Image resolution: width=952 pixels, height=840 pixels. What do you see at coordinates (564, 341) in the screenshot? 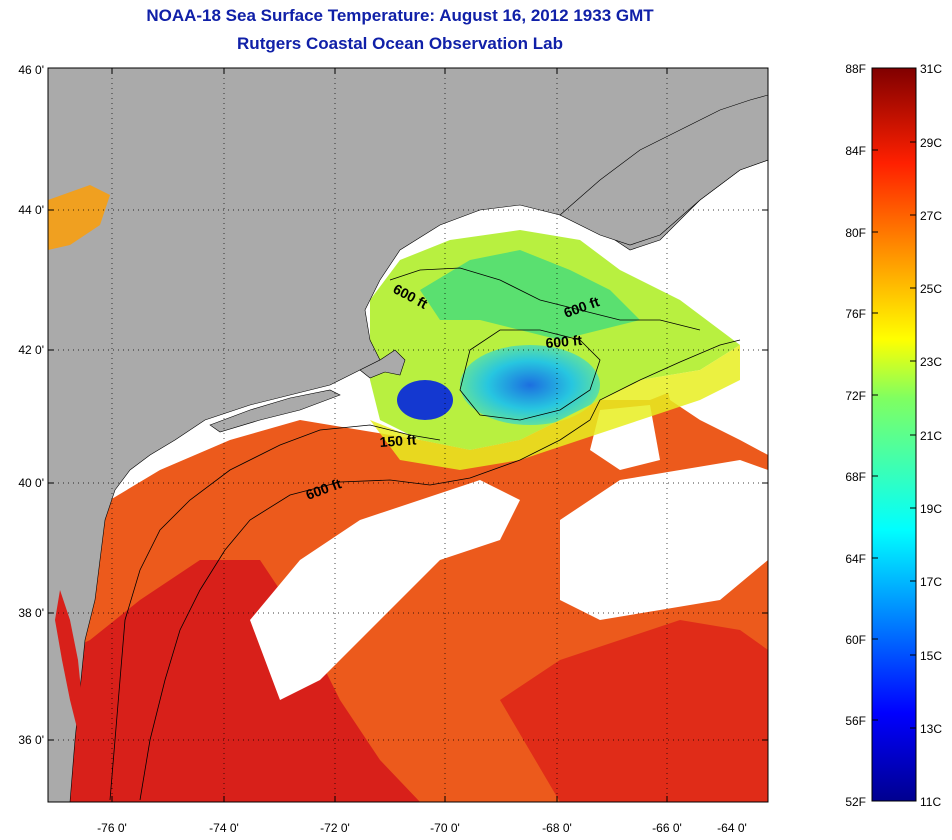
I see `contour-label: 600 ft` at bounding box center [564, 341].